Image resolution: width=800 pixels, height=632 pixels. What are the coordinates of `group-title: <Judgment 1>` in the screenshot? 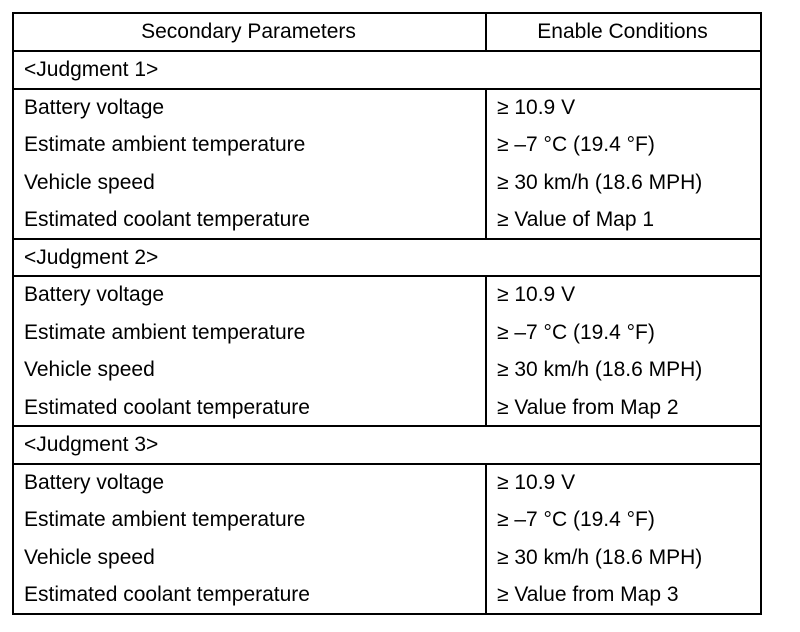 It's located at (91, 69).